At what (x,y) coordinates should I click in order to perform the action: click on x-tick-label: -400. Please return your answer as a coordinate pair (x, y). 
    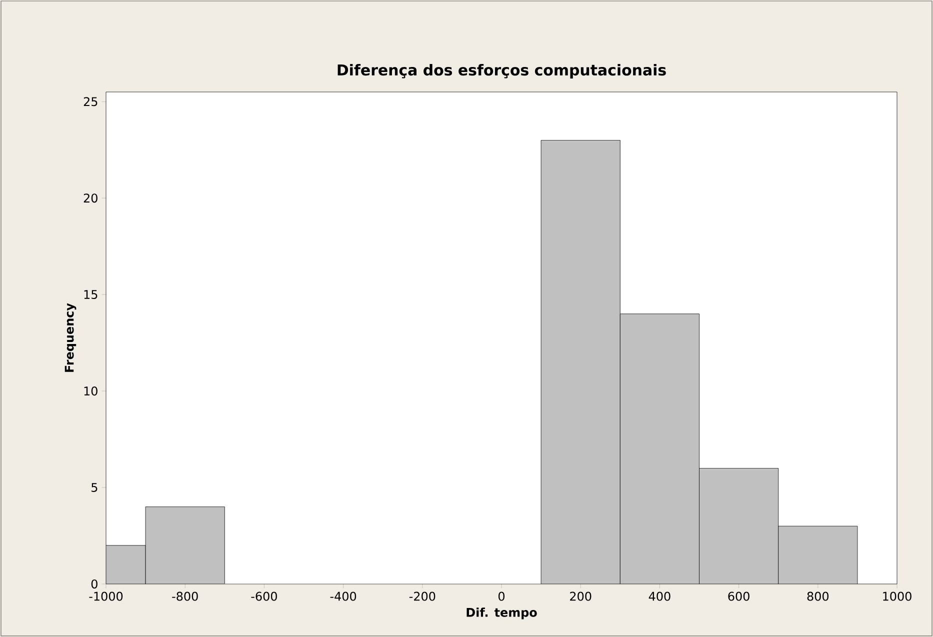
    Looking at the image, I should click on (343, 596).